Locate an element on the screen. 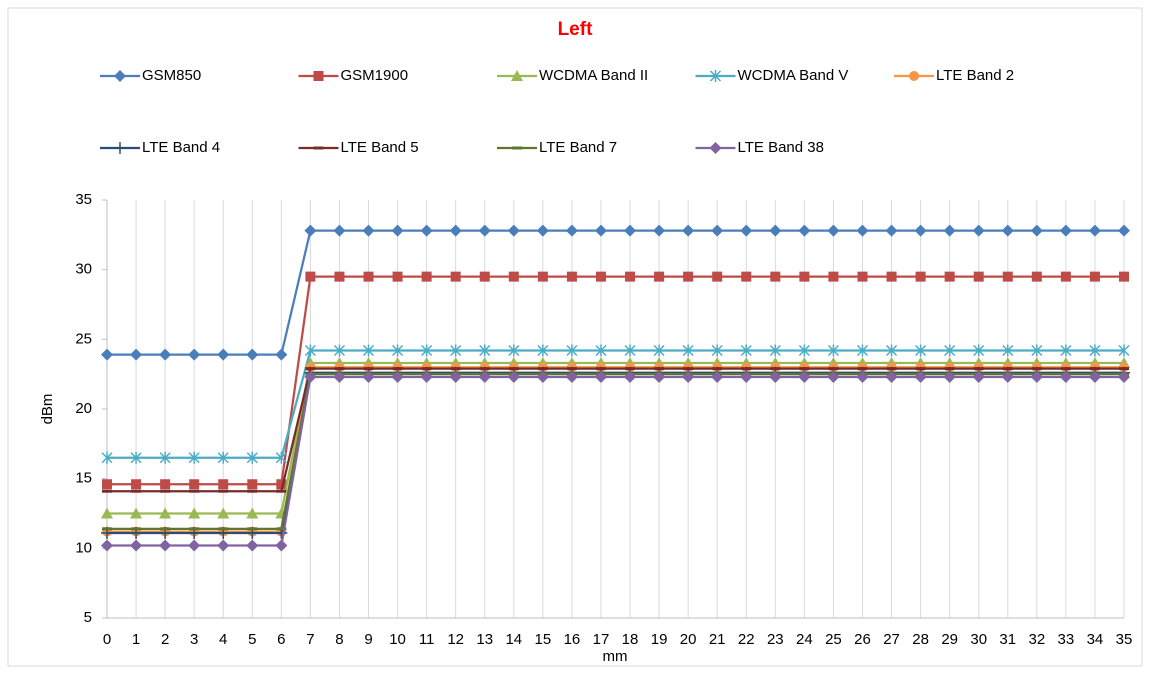  x-tick-label: 27 is located at coordinates (891, 639).